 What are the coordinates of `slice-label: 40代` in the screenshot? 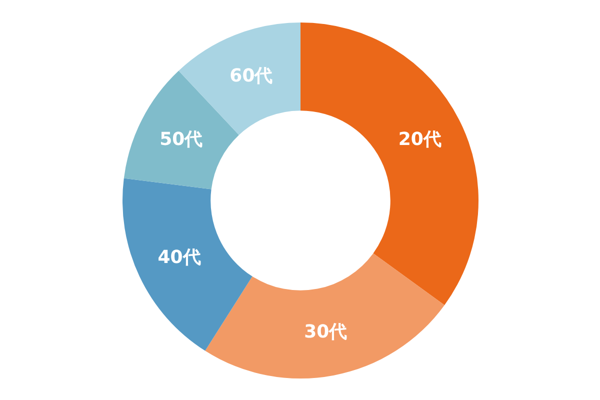 It's located at (179, 257).